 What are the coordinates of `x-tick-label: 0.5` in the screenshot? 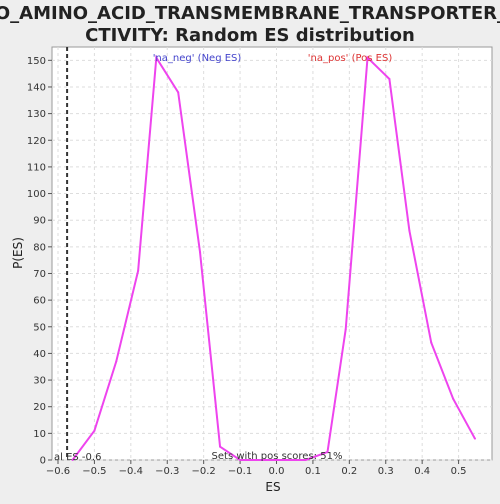 It's located at (459, 471).